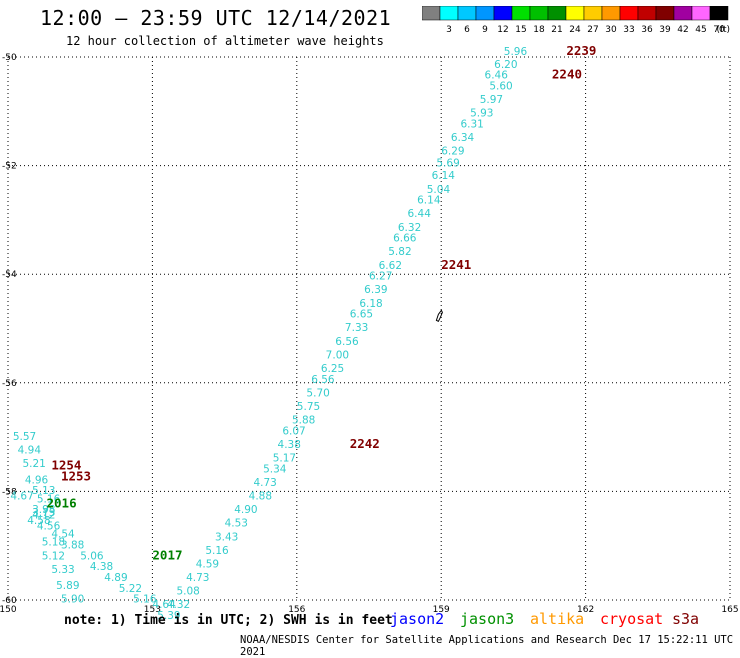 The image size is (740, 658). What do you see at coordinates (365, 443) in the screenshot?
I see `time-label: 2242` at bounding box center [365, 443].